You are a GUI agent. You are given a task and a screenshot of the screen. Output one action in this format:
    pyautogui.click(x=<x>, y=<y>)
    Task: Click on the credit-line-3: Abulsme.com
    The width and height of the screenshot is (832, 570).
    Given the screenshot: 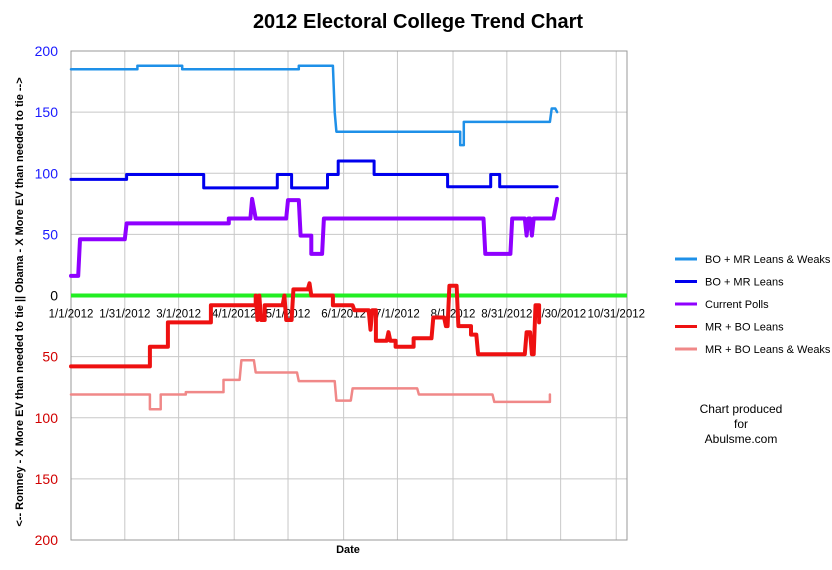 What is the action you would take?
    pyautogui.click(x=741, y=439)
    